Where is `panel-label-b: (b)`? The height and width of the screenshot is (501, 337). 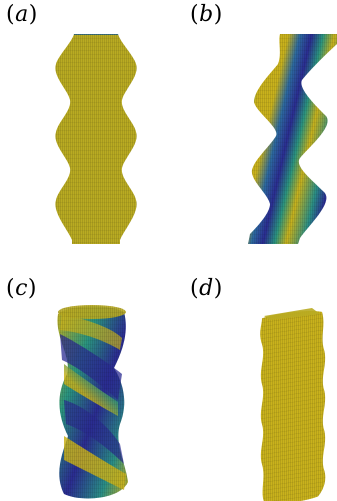
panel-label-b: (b) is located at coordinates (206, 14).